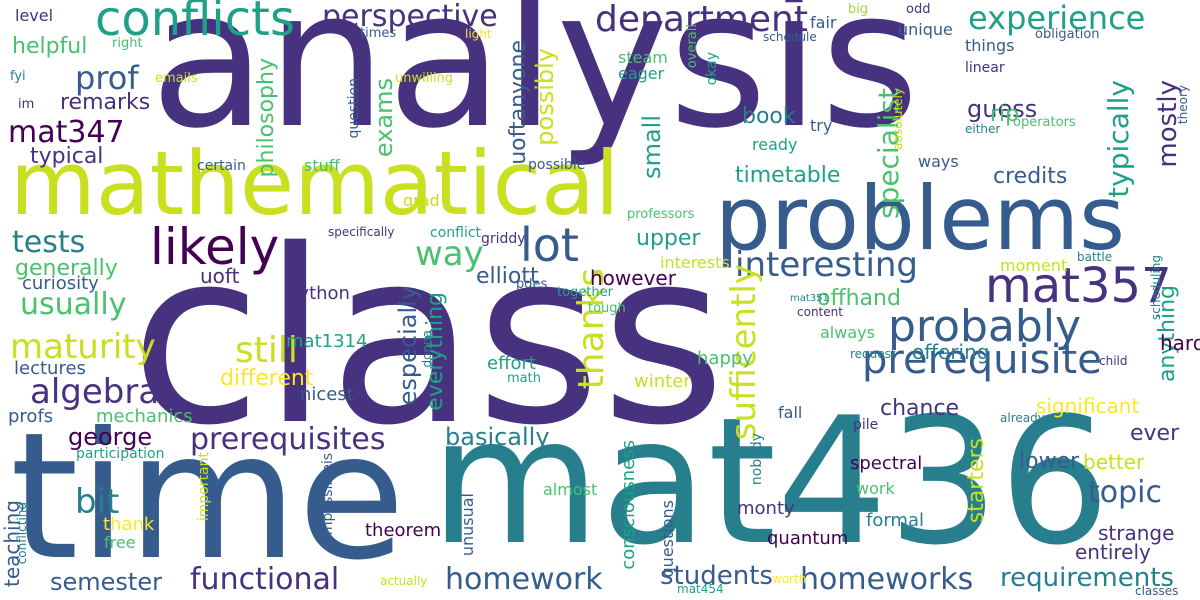  I want to click on cloud-word: unique, so click(925, 29).